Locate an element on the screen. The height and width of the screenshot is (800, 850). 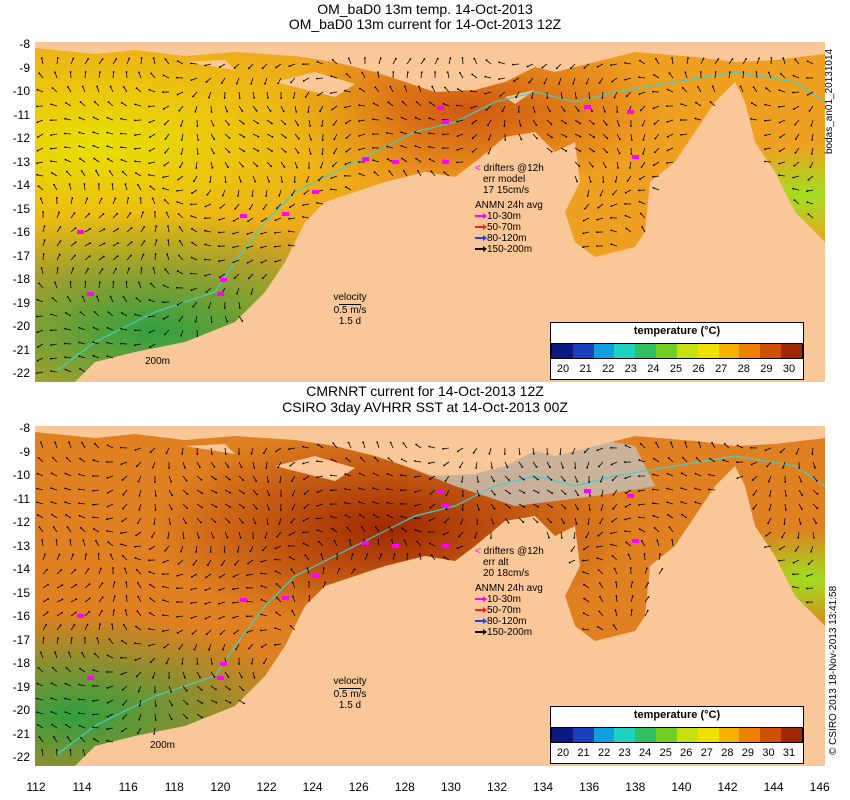
top-map-title: OM_baD0 13m temp. 14-Oct-2013 is located at coordinates (425, 9).